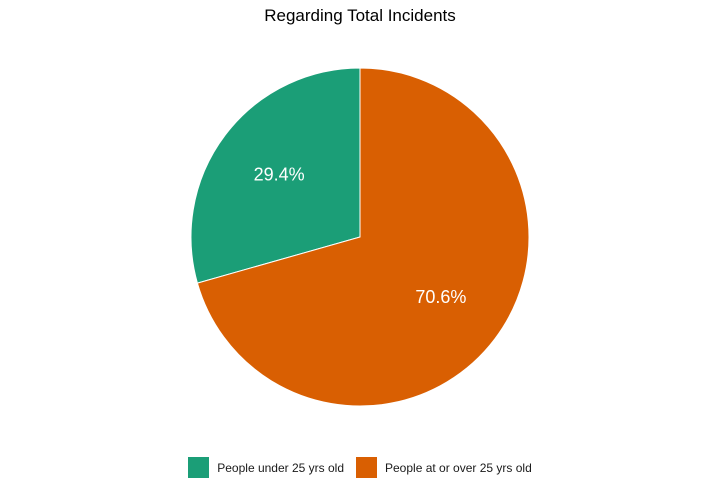 This screenshot has width=720, height=480. I want to click on chart-title: Regarding Total Incidents, so click(360, 15).